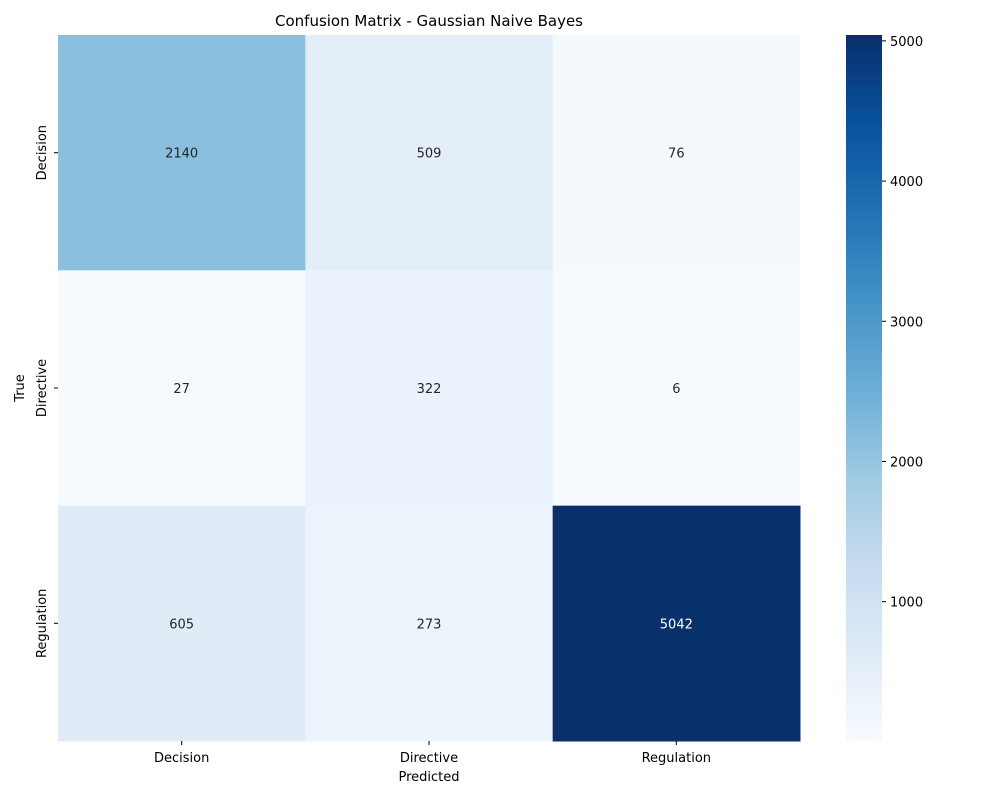 This screenshot has height=800, width=1000. I want to click on cell-value-label: 6, so click(676, 389).